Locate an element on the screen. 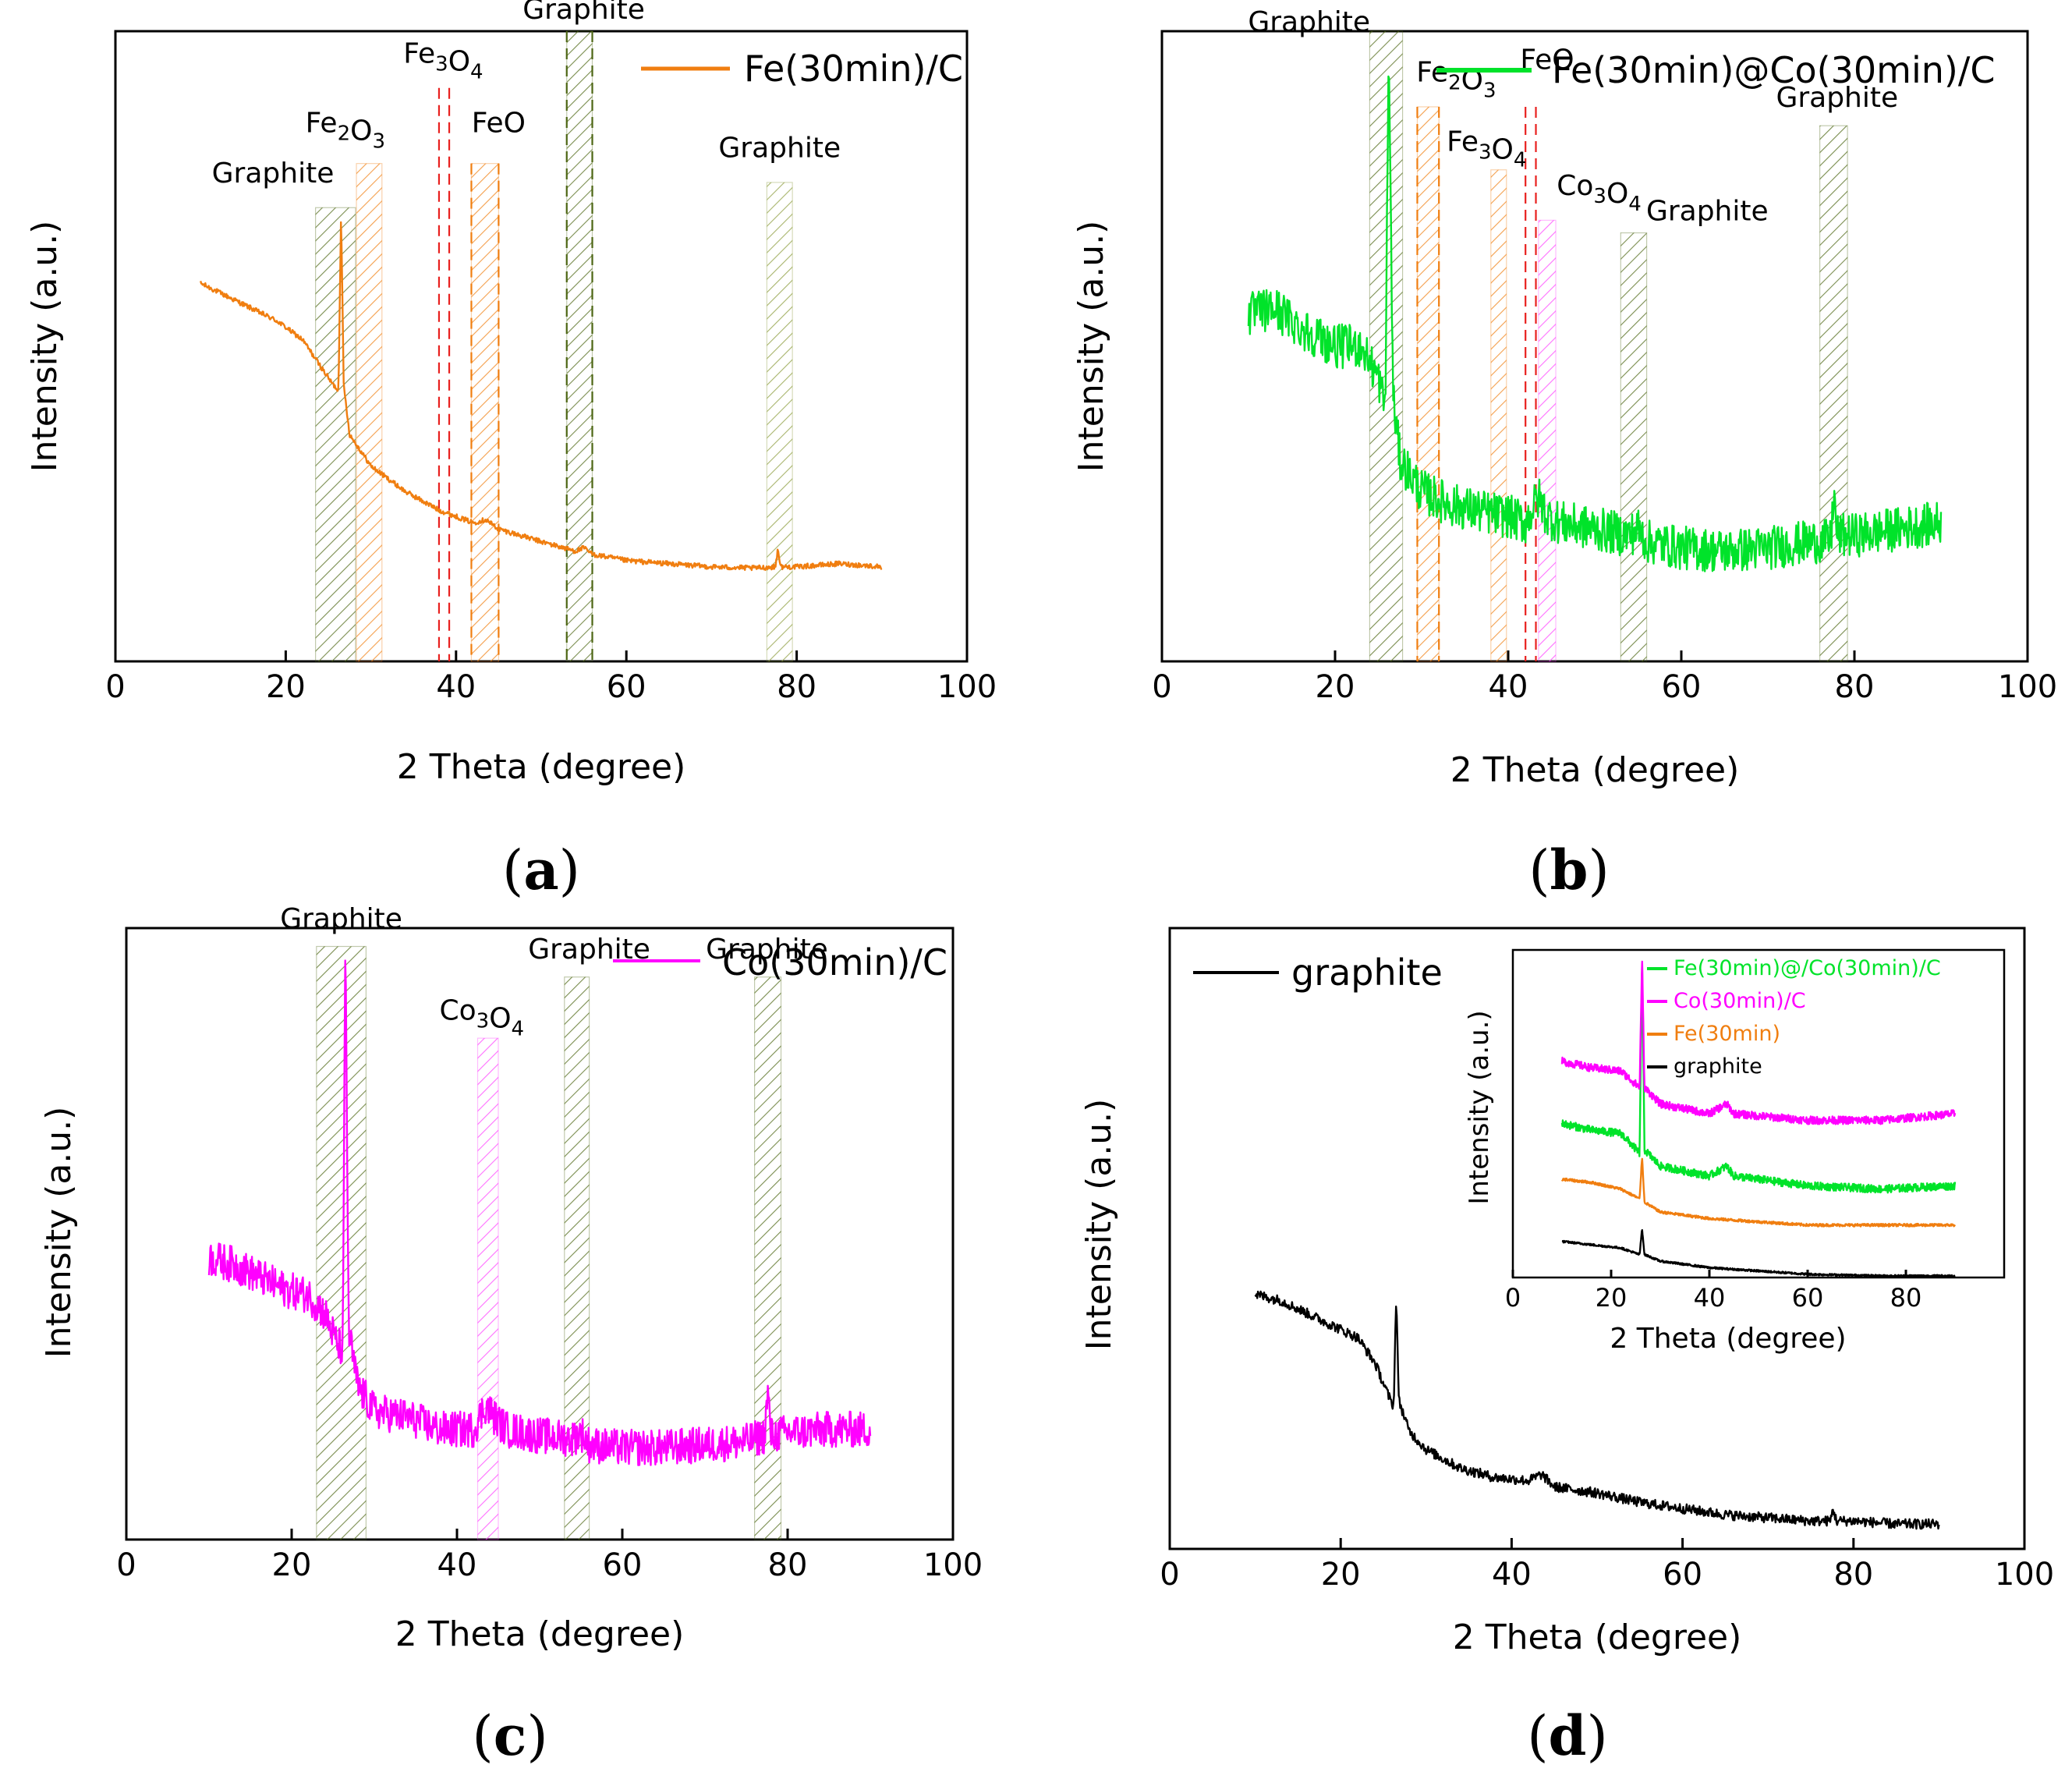 This screenshot has height=1786, width=2072. panel-d-xlabel: 2 Theta (degree) is located at coordinates (1597, 1637).